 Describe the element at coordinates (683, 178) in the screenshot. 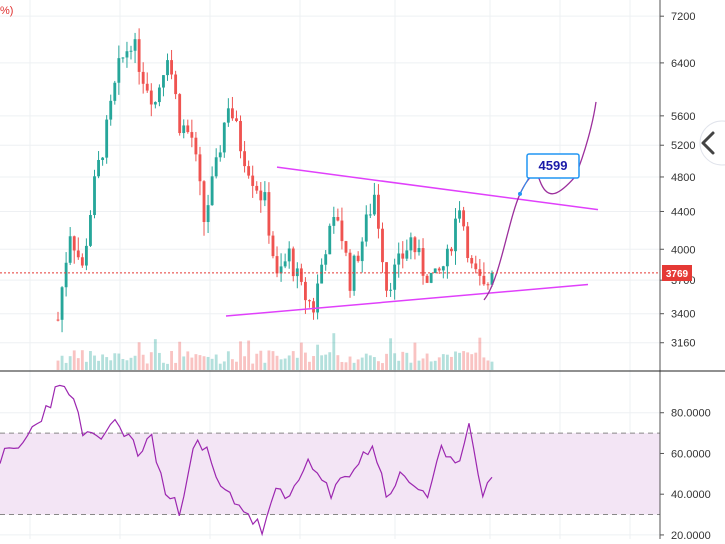

I see `price-tick-label: 4800` at that location.